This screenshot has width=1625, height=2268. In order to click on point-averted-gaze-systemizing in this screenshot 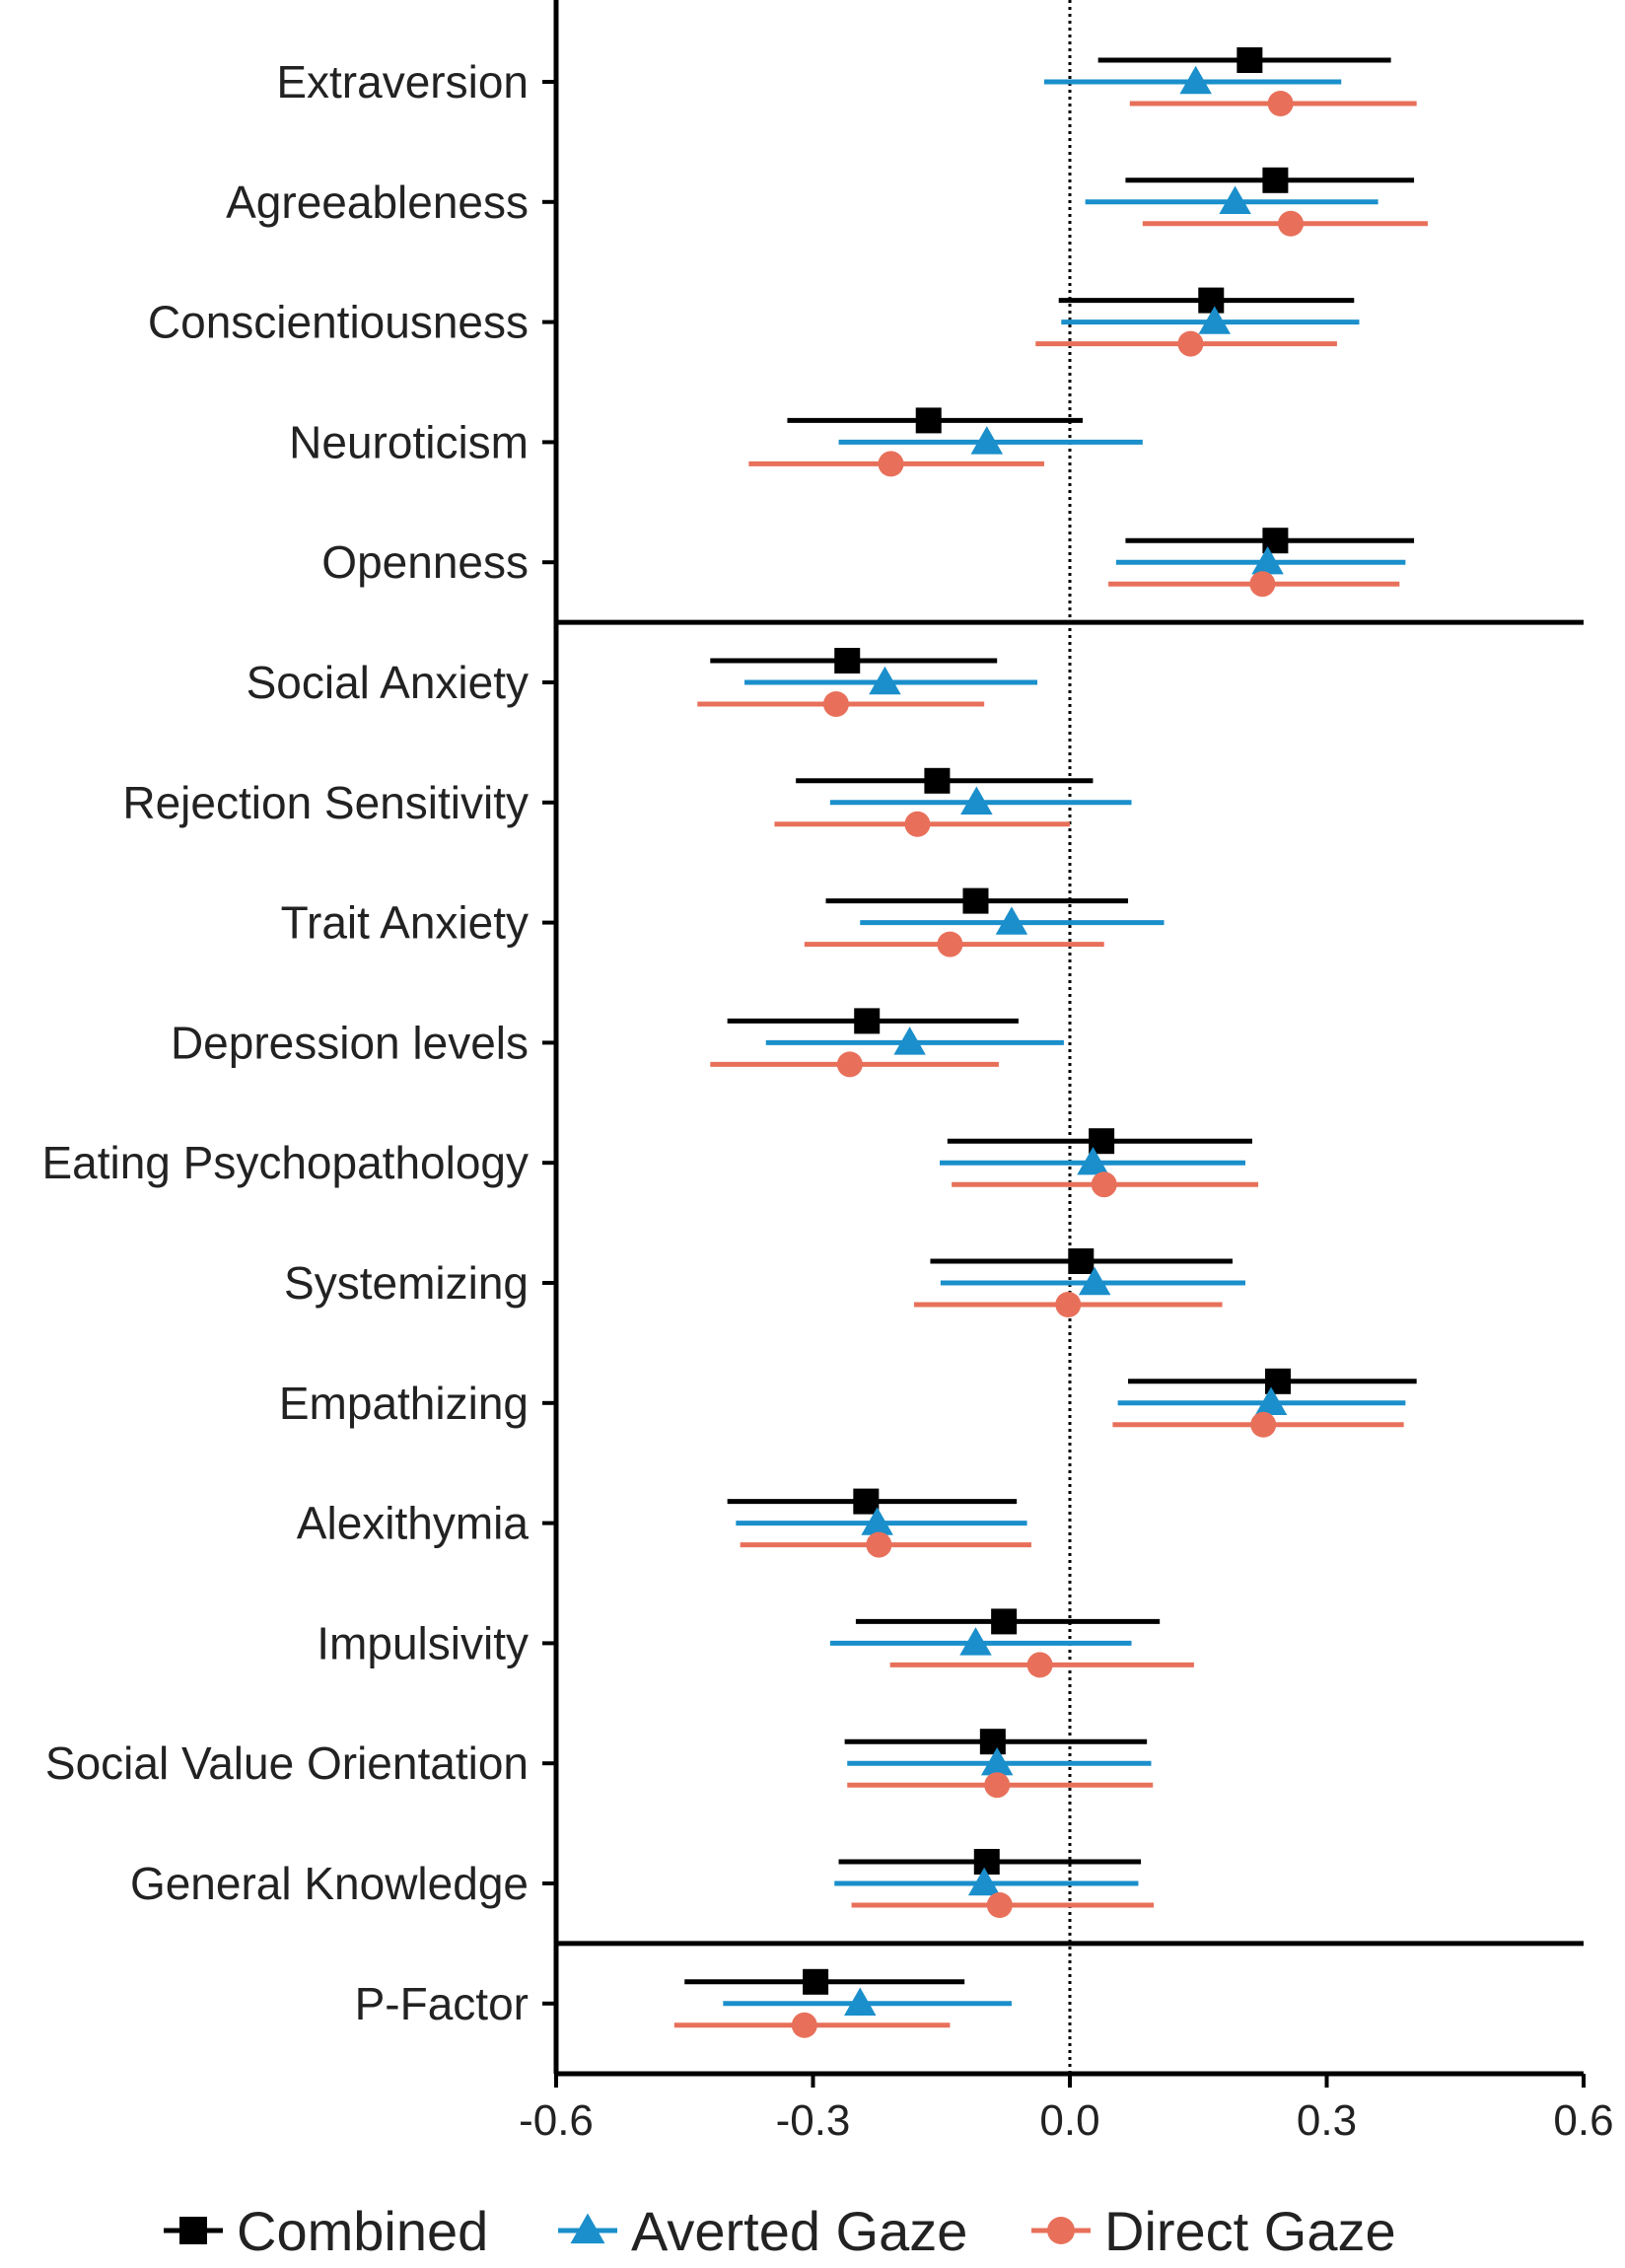, I will do `click(1094, 1281)`.